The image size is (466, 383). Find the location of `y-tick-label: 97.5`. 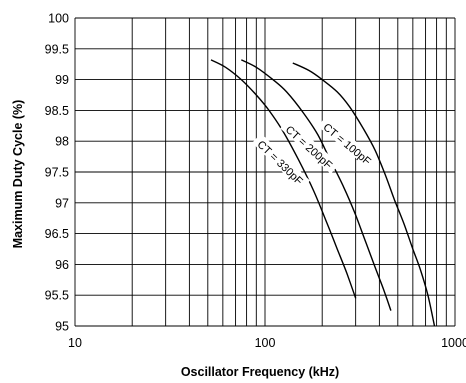

y-tick-label: 97.5 is located at coordinates (57, 173).